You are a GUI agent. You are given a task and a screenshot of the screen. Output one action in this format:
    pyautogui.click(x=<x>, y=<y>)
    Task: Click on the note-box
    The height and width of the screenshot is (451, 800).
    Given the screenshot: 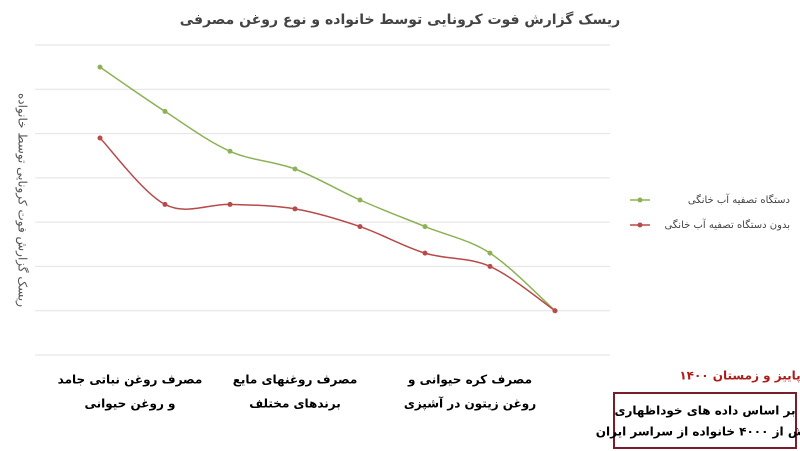 What is the action you would take?
    pyautogui.click(x=705, y=420)
    